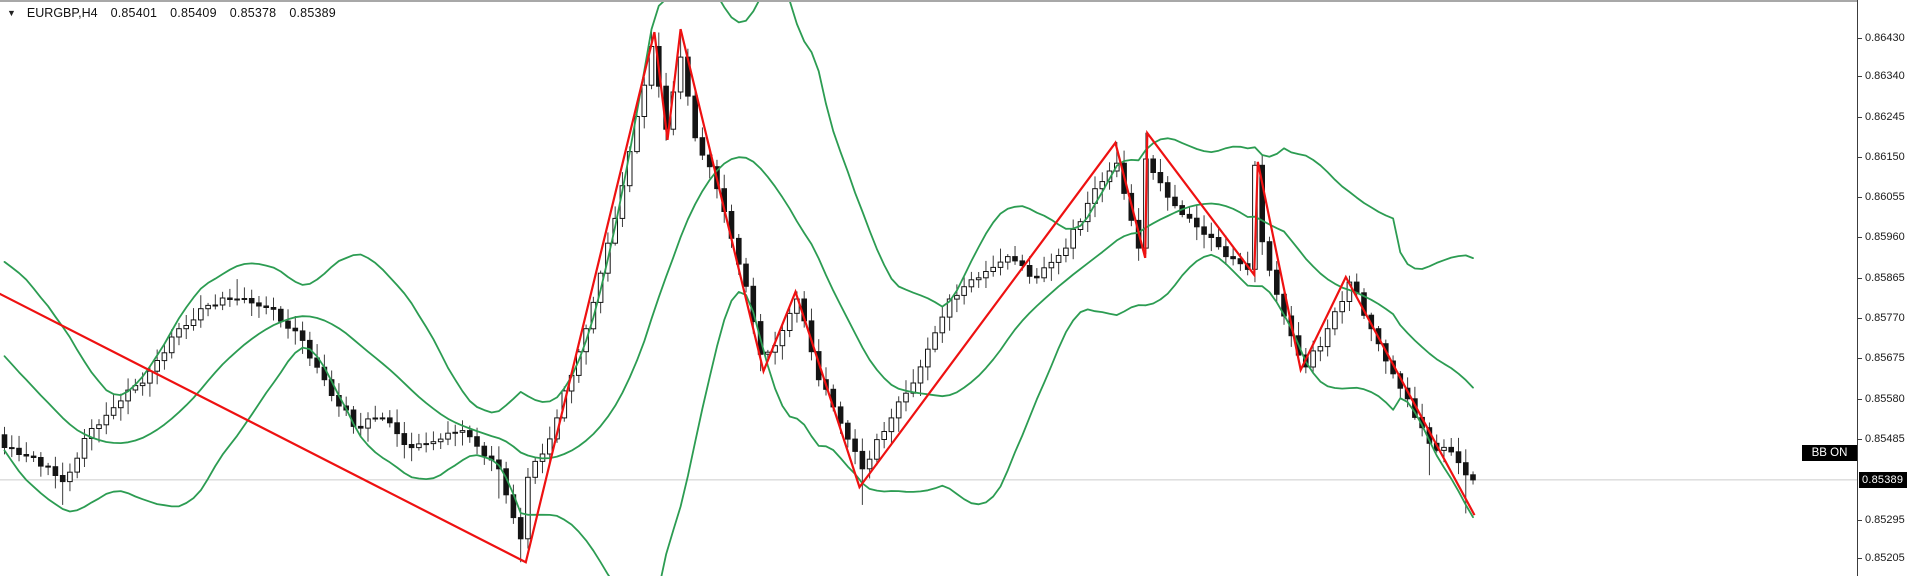  What do you see at coordinates (1883, 479) in the screenshot?
I see `current-price-badge: 0.85389` at bounding box center [1883, 479].